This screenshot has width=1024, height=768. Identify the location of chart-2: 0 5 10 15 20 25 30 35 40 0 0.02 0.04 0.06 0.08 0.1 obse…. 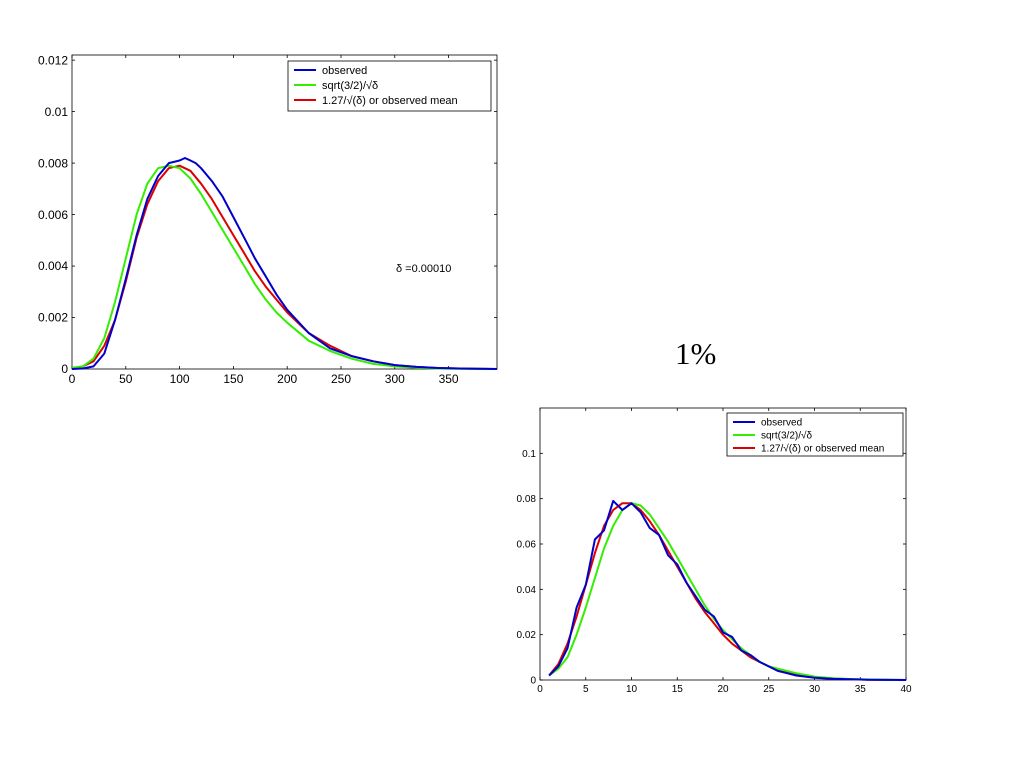
(714, 551).